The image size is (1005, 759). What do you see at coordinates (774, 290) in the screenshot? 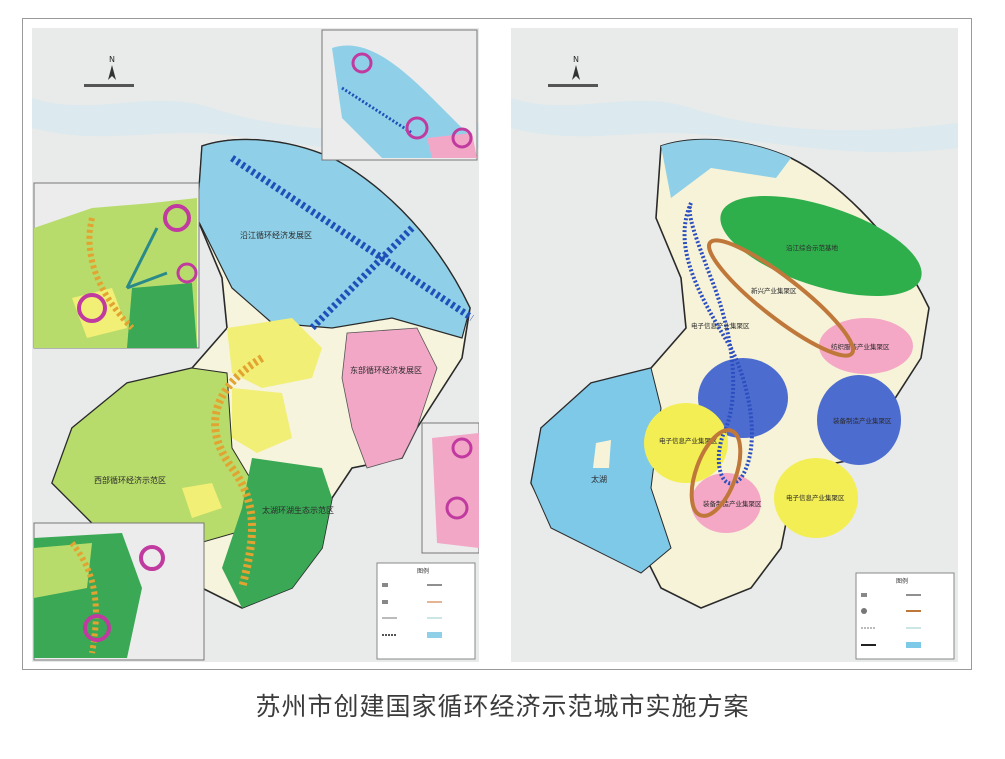
I see `cluster-label-2: 新兴产业集聚区` at bounding box center [774, 290].